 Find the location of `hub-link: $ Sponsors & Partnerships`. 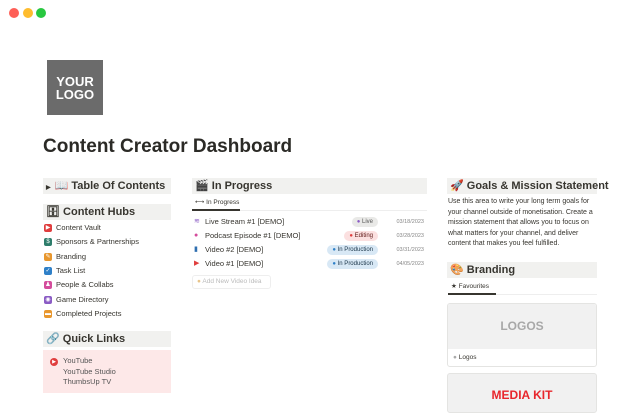

hub-link: $ Sponsors & Partnerships is located at coordinates (91, 242).